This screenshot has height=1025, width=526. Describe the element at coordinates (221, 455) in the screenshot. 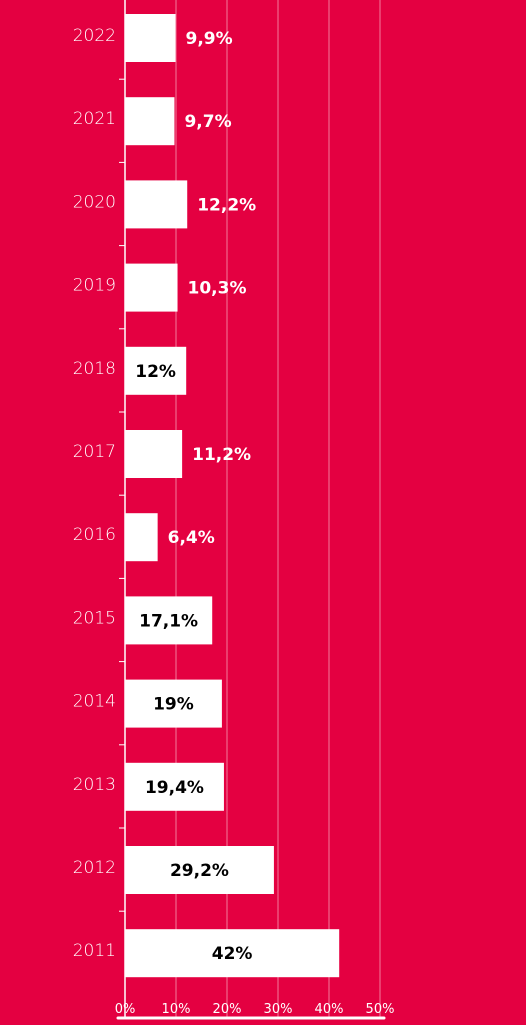

I see `data-label: 11,2%` at that location.